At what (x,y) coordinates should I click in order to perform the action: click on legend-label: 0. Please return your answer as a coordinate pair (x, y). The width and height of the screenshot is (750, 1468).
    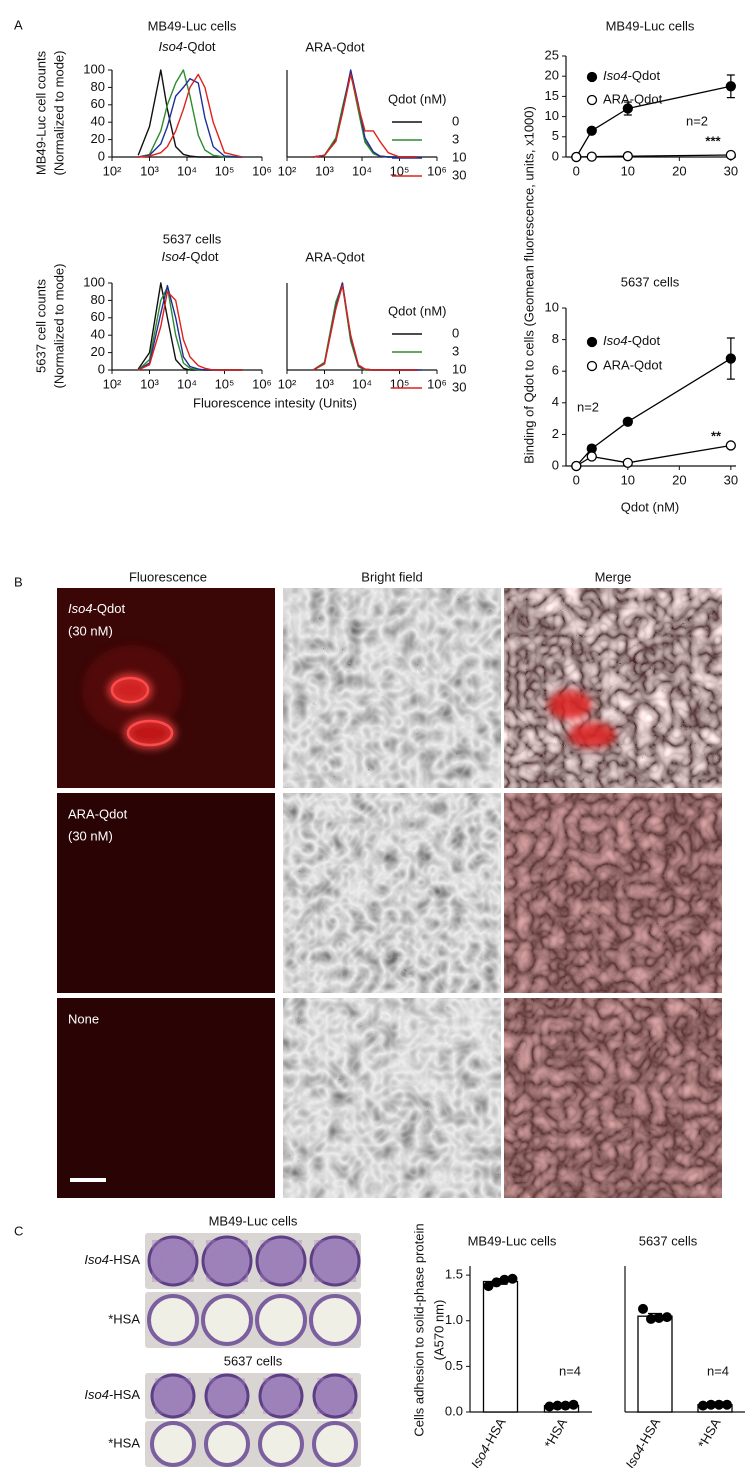
    Looking at the image, I should click on (455, 120).